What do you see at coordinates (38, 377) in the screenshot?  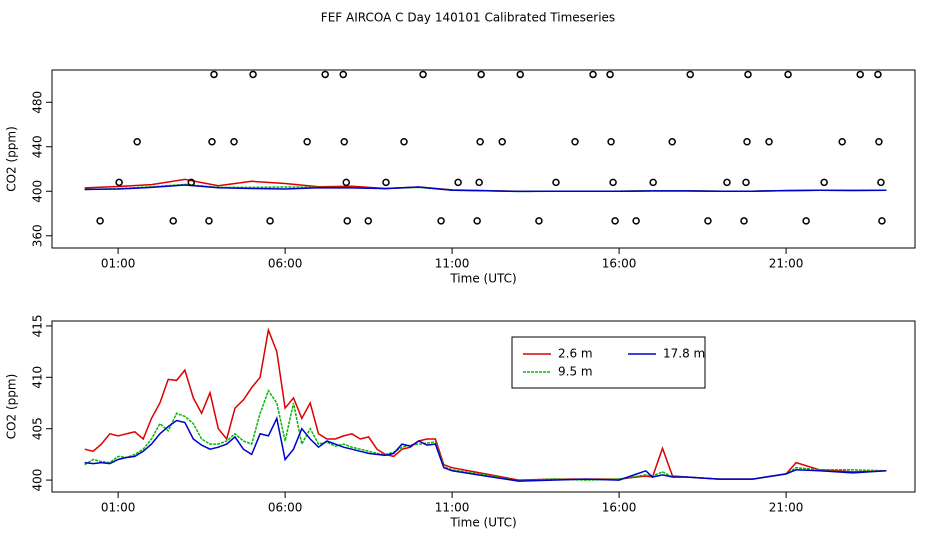 I see `y-tick-label: 410` at bounding box center [38, 377].